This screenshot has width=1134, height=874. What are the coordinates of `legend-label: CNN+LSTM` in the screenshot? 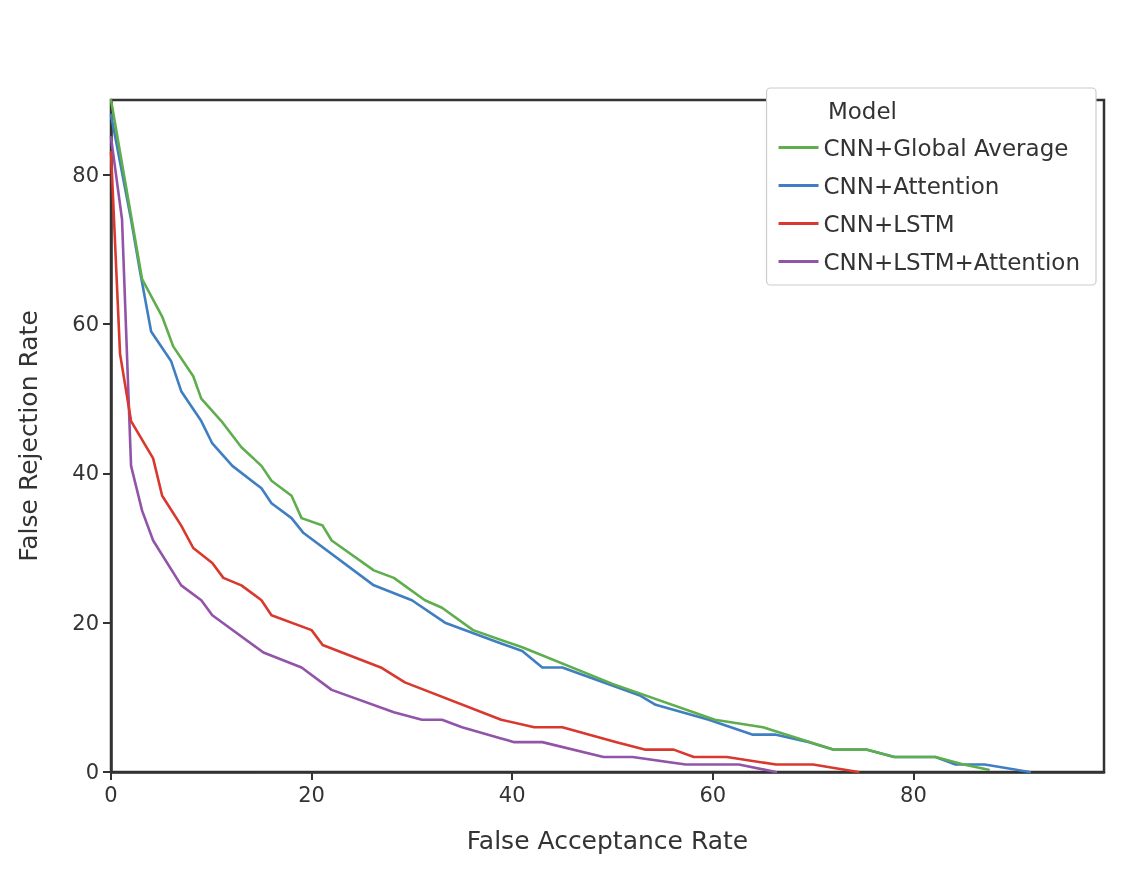 It's located at (889, 223).